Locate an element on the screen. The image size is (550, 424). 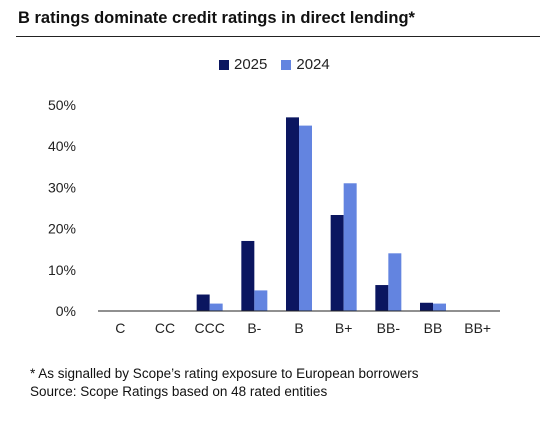
x-tick-label: CCC is located at coordinates (209, 328).